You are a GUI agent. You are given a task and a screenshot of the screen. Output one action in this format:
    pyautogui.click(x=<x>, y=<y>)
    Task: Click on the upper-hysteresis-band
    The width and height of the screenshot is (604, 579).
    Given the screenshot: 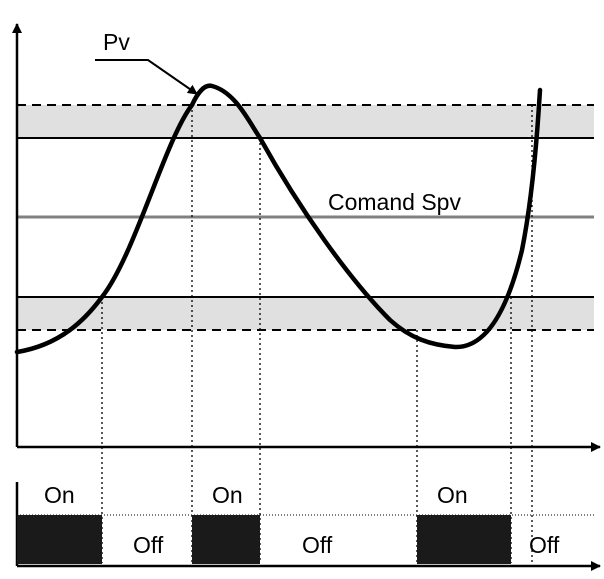 What is the action you would take?
    pyautogui.click(x=305, y=121)
    